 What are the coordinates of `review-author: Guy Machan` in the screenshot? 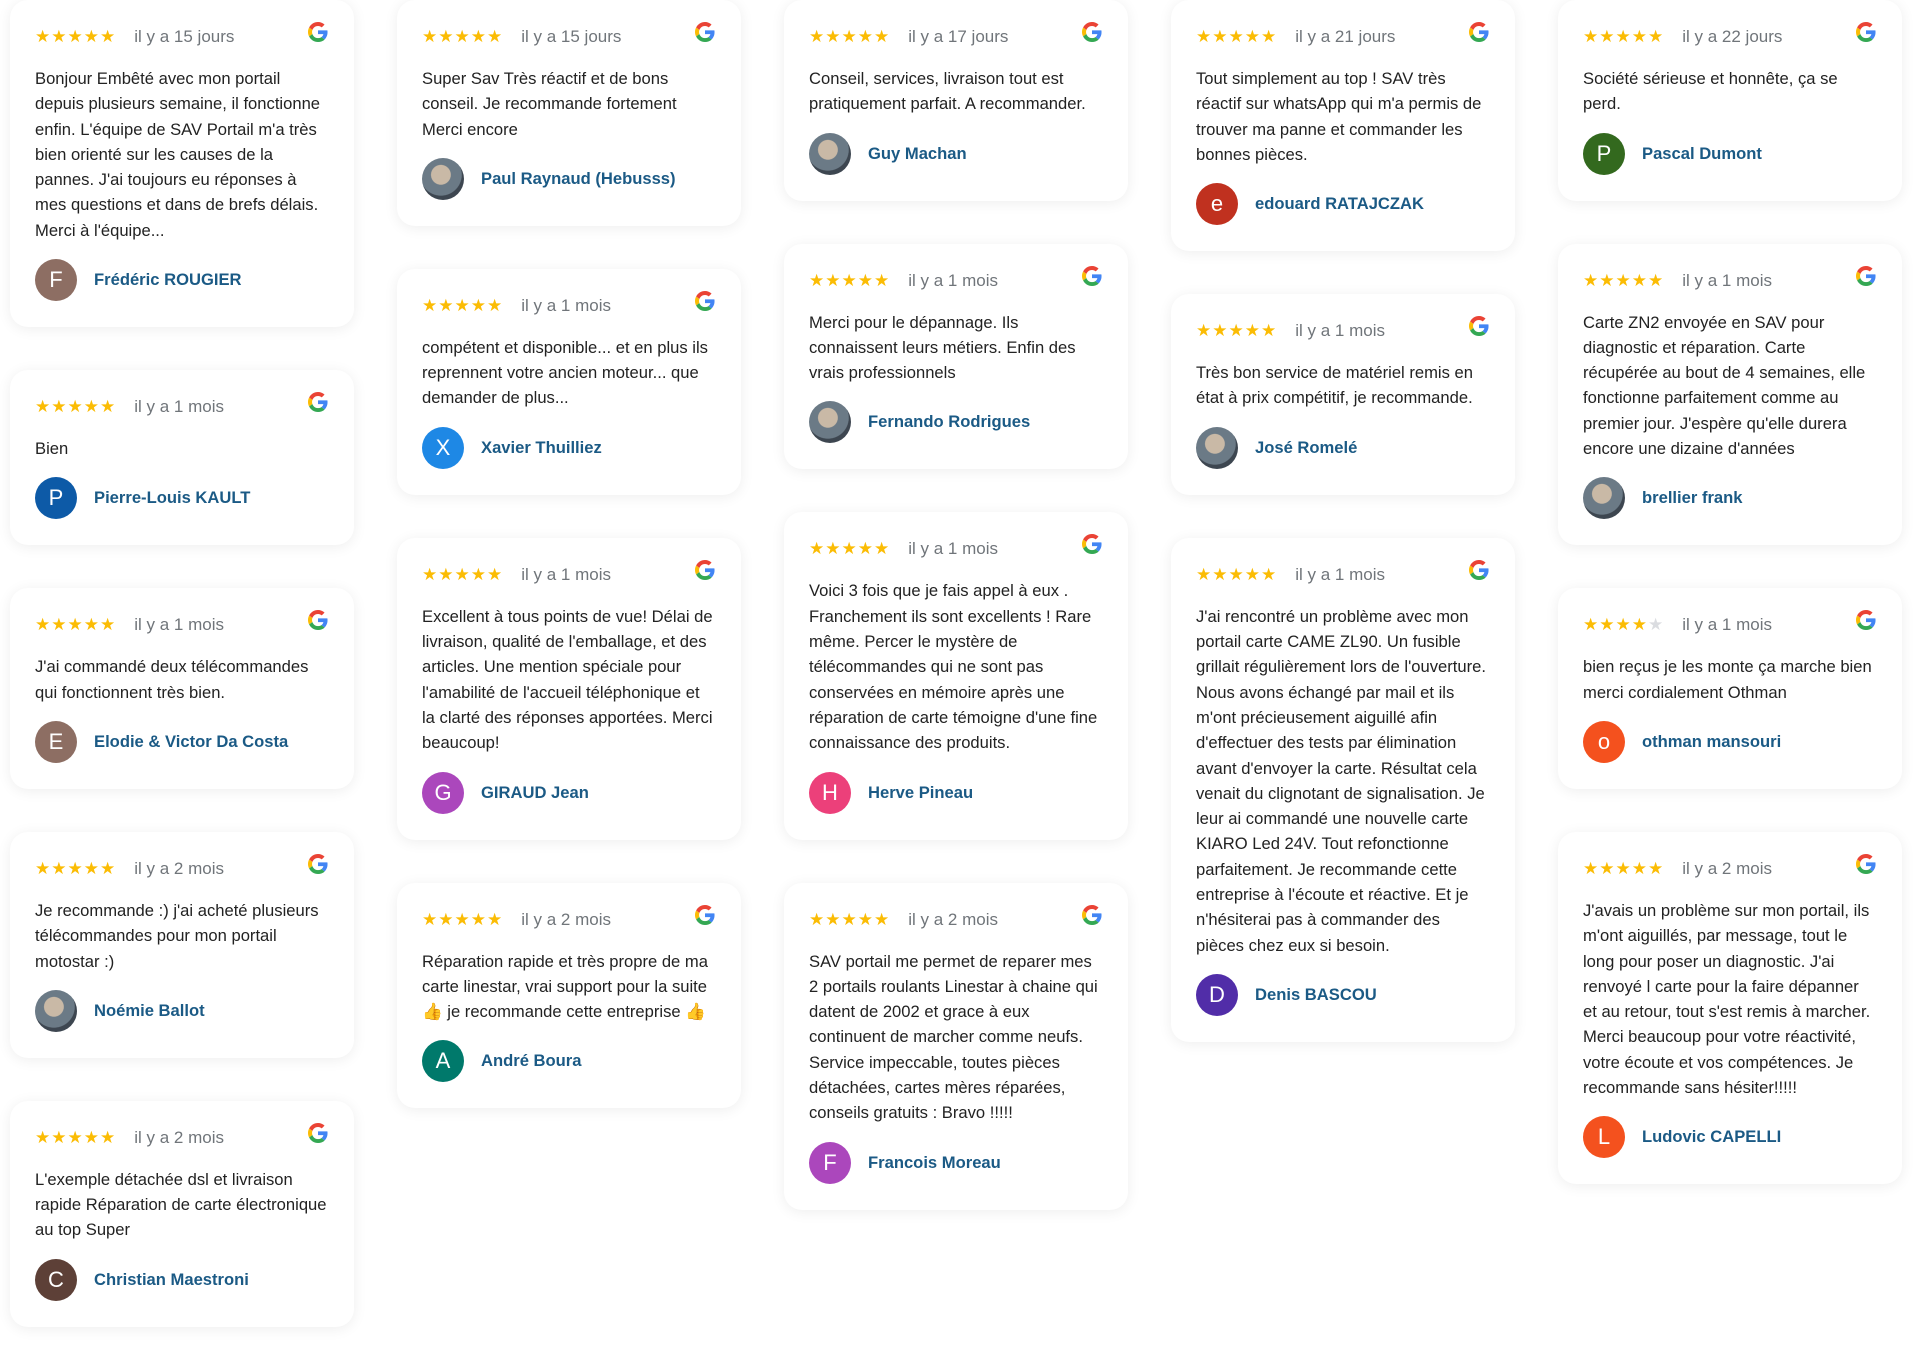 It's located at (956, 153).